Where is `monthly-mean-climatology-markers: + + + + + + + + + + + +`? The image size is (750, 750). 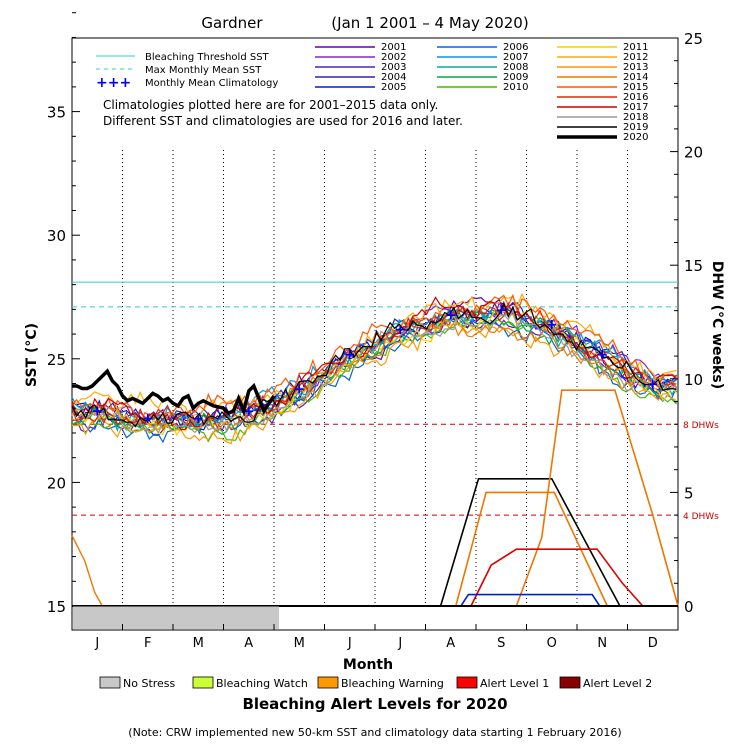 monthly-mean-climatology-markers: + + + + + + + + + + + + is located at coordinates (374, 364).